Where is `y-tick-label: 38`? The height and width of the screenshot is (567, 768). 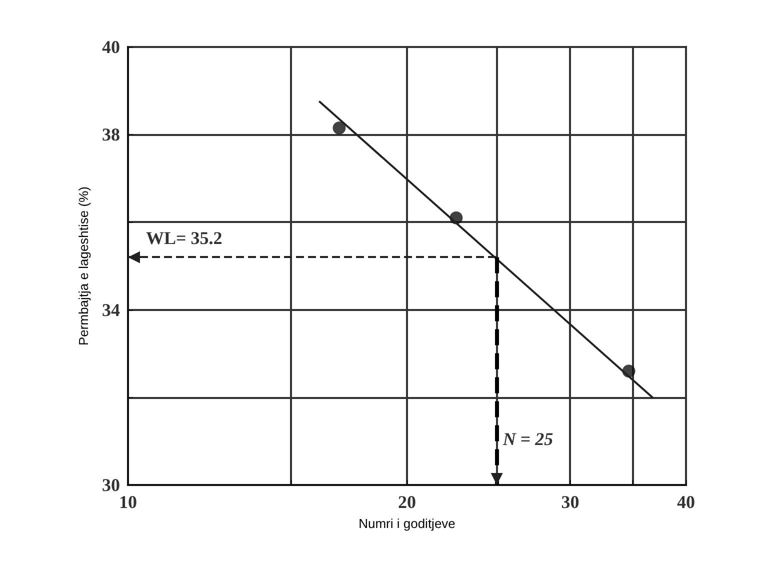
y-tick-label: 38 is located at coordinates (111, 134).